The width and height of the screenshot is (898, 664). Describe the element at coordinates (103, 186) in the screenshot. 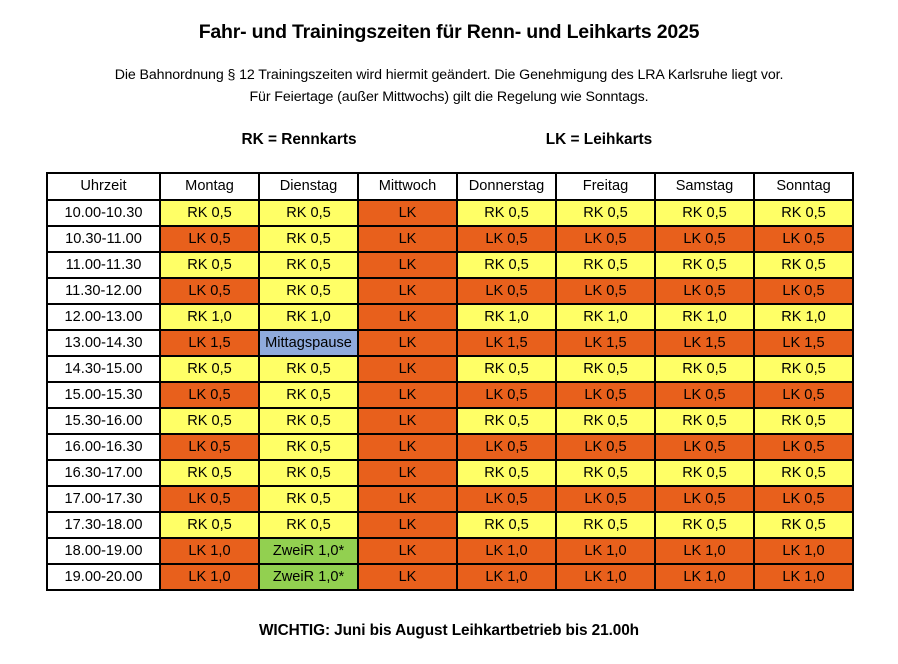

I see `column-header-uhrzeit: Uhrzeit` at that location.